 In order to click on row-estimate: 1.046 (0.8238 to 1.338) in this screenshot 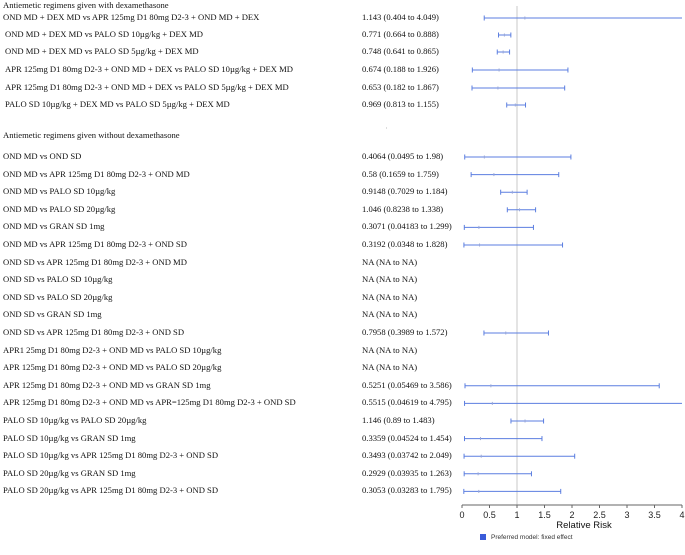, I will do `click(403, 208)`.